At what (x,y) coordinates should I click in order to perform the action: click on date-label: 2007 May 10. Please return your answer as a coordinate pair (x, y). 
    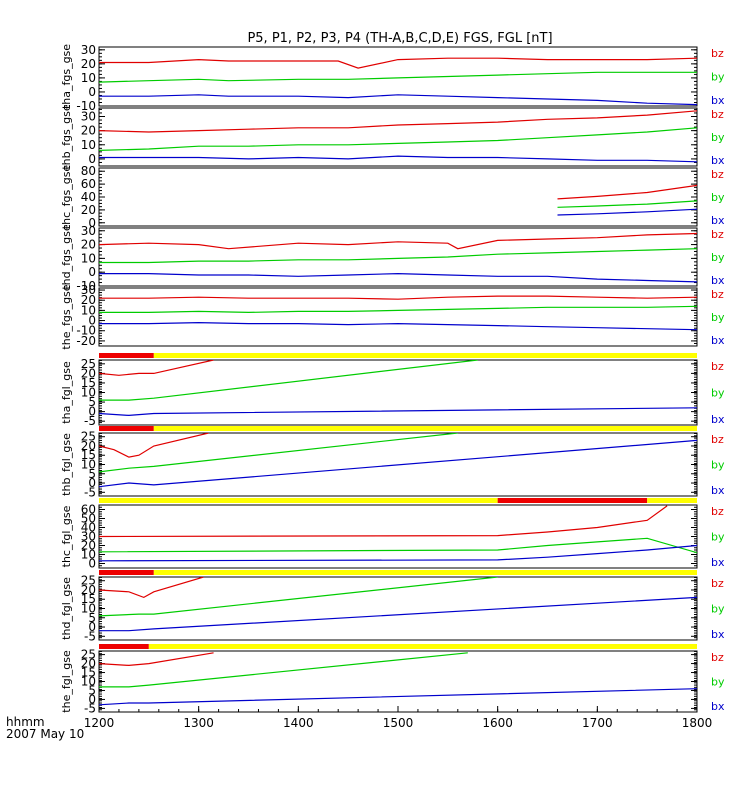
    Looking at the image, I should click on (45, 734).